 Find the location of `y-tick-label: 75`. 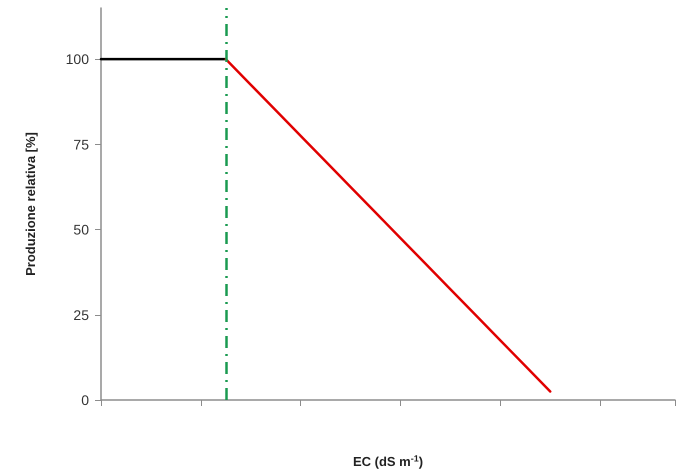

y-tick-label: 75 is located at coordinates (81, 144).